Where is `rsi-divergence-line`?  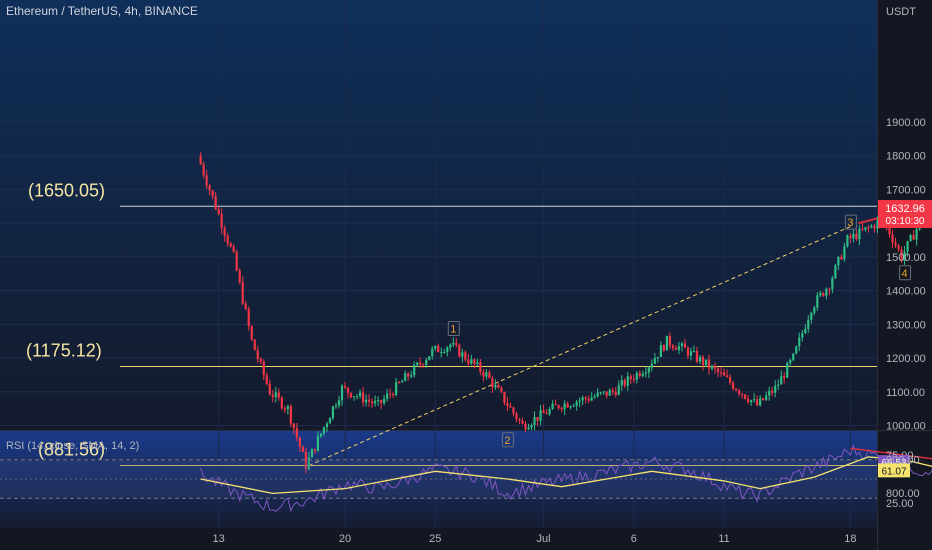
rsi-divergence-line is located at coordinates (891, 453).